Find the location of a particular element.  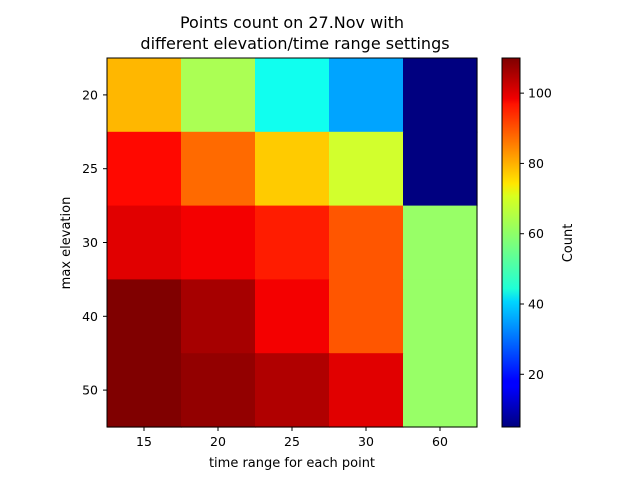

colorbar-tick-label: 20 is located at coordinates (536, 374).